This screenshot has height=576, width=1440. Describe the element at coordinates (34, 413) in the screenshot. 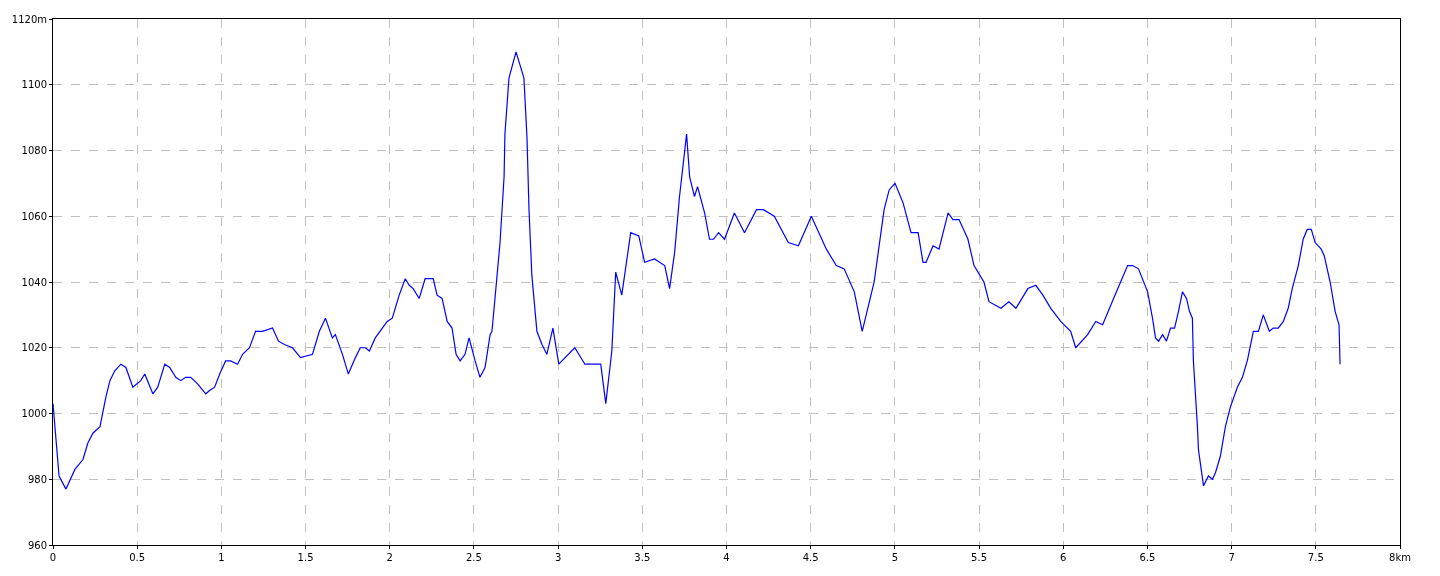

I see `y-tick-label: 1000` at that location.